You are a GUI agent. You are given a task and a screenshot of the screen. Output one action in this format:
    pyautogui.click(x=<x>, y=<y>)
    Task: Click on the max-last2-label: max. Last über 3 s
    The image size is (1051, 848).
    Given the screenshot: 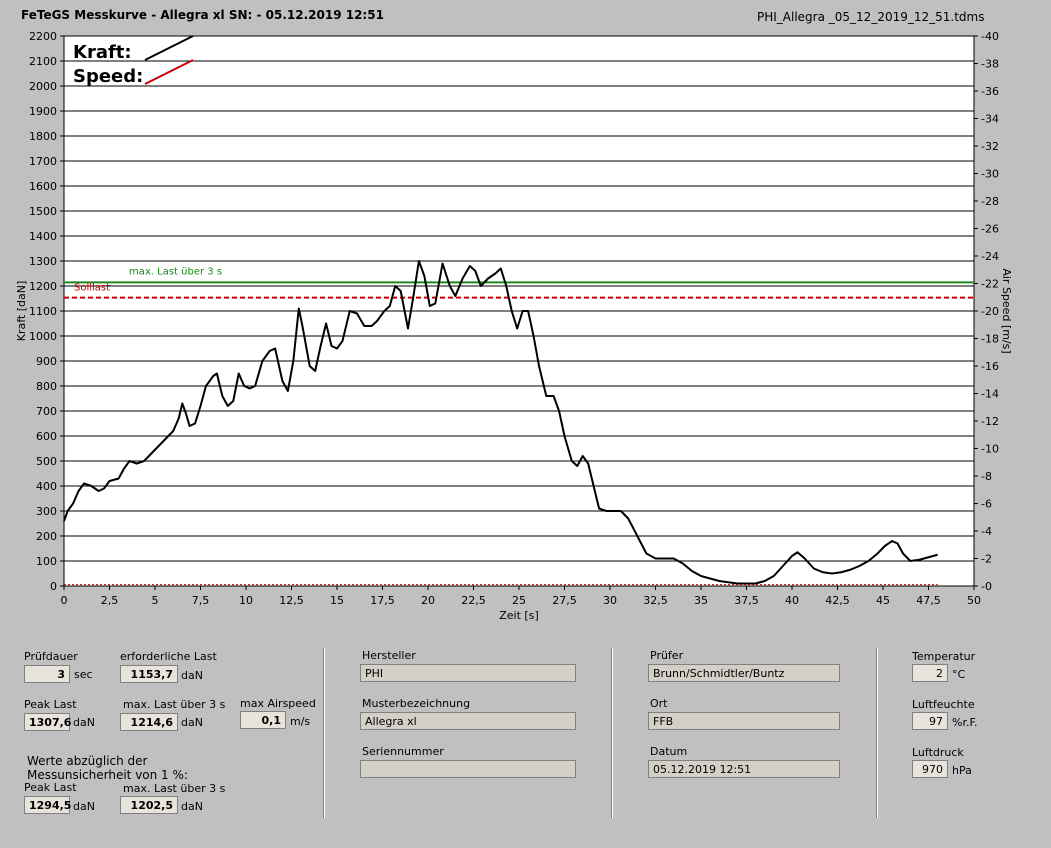 What is the action you would take?
    pyautogui.click(x=174, y=788)
    